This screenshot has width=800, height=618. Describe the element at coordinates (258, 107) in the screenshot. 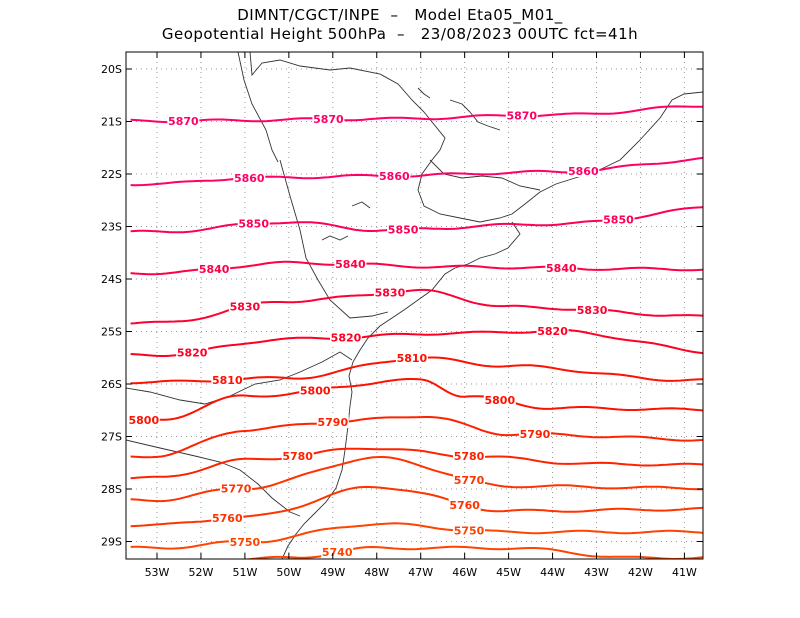

I see `country-border` at that location.